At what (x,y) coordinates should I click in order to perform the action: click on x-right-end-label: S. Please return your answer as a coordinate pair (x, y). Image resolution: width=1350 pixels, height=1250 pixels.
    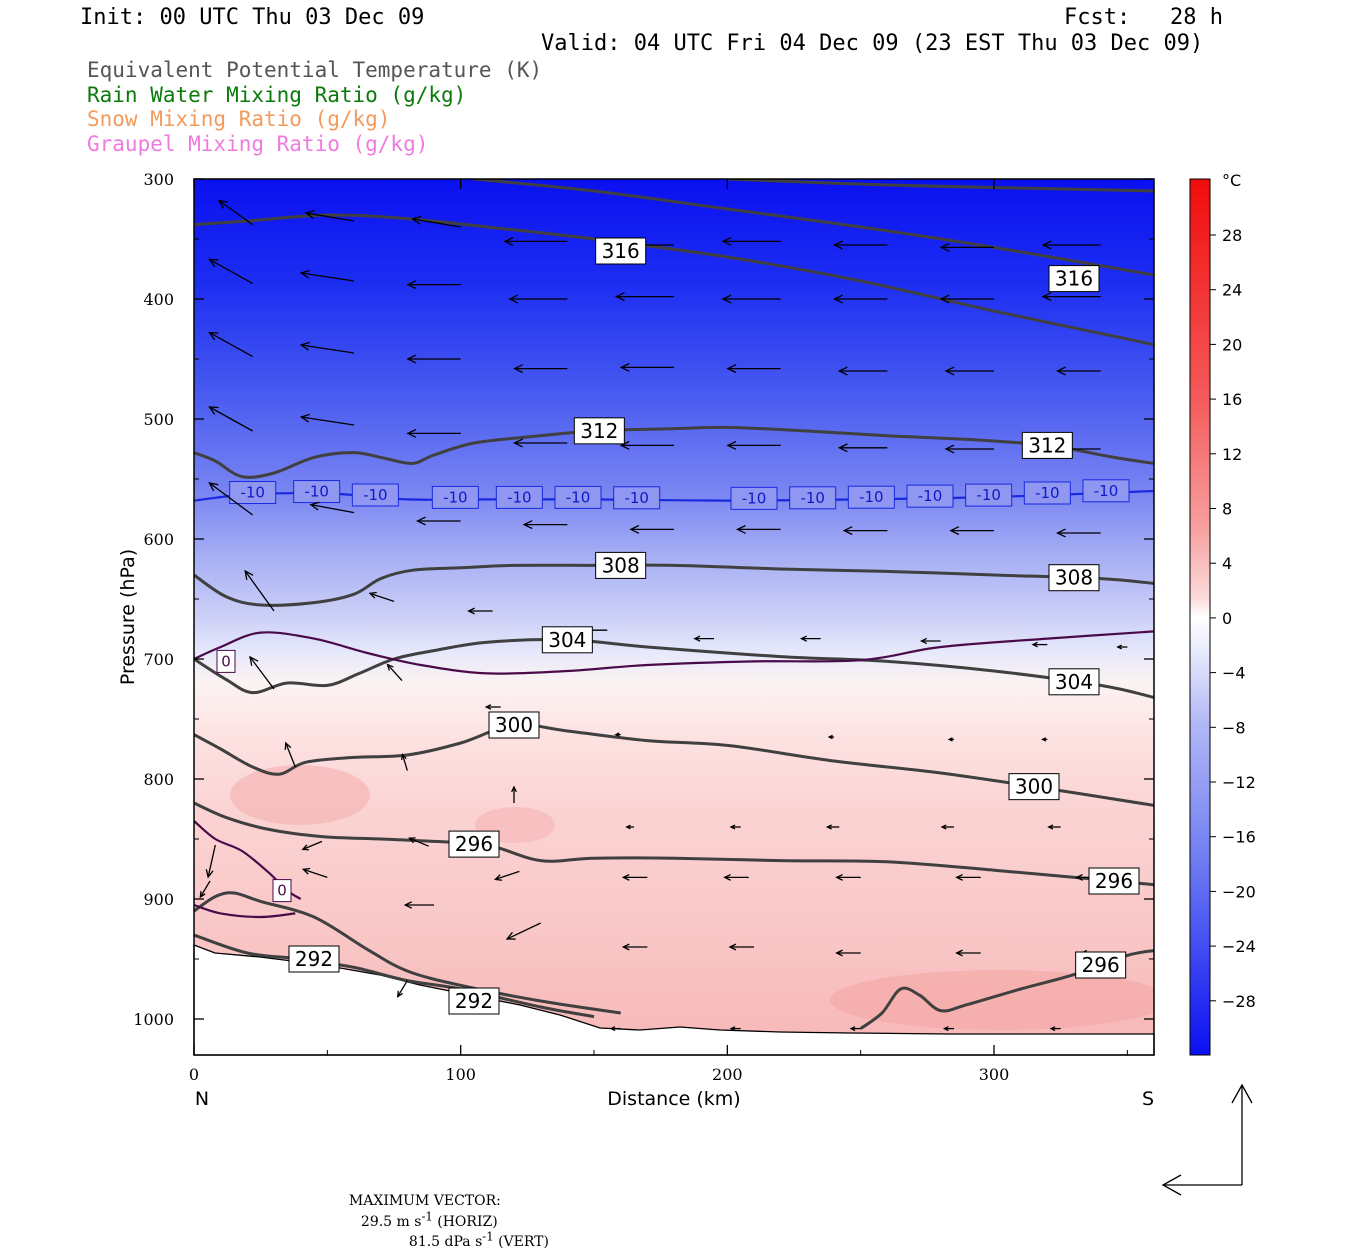
    Looking at the image, I should click on (1148, 1099).